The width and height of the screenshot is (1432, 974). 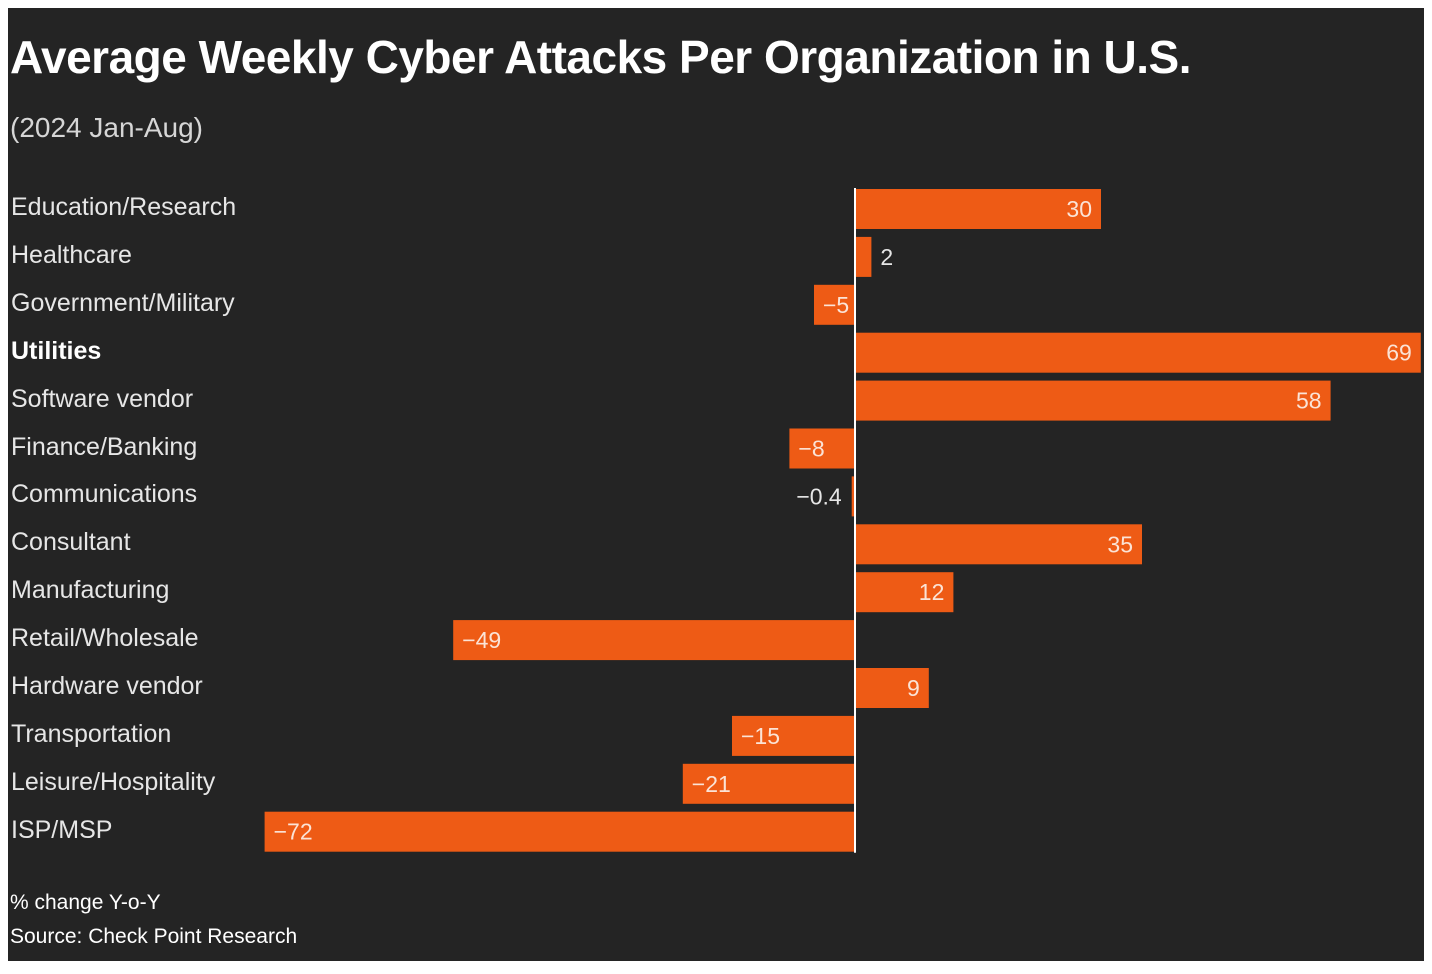 What do you see at coordinates (711, 784) in the screenshot?
I see `value-label: −21` at bounding box center [711, 784].